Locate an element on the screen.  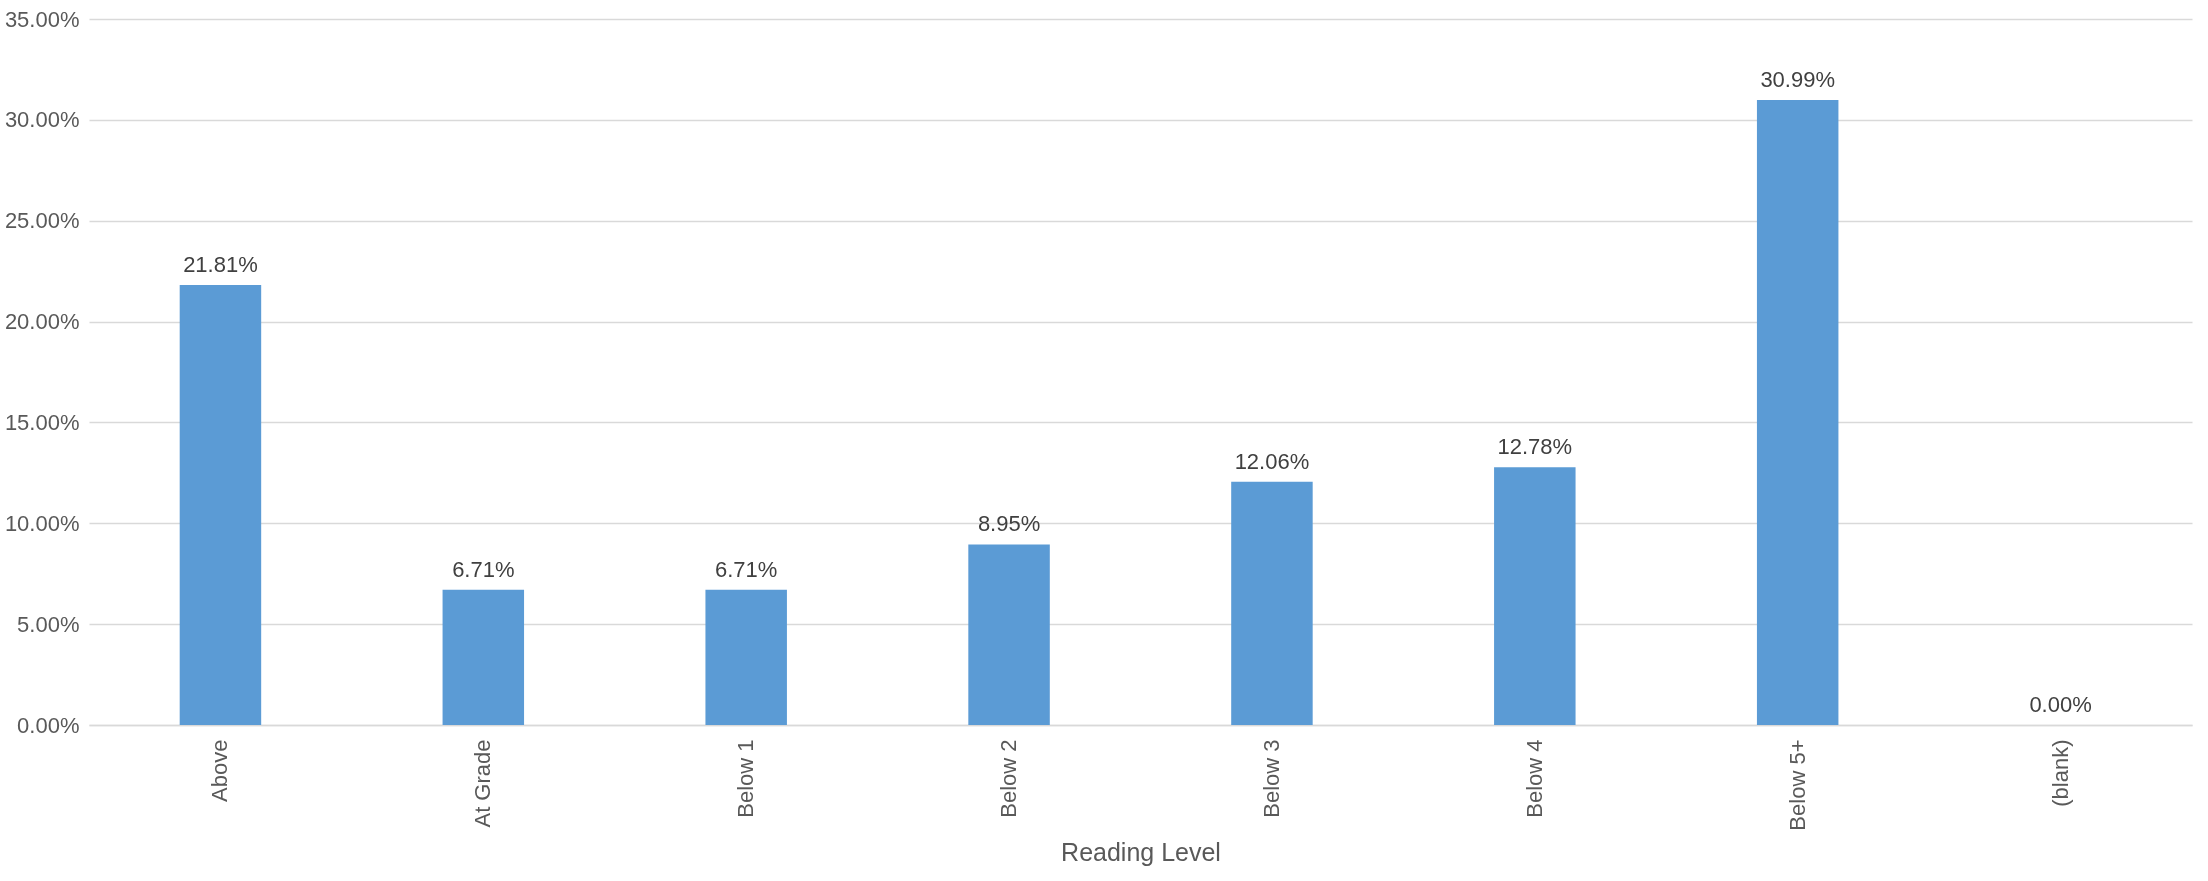
data-label: 21.81% is located at coordinates (220, 265).